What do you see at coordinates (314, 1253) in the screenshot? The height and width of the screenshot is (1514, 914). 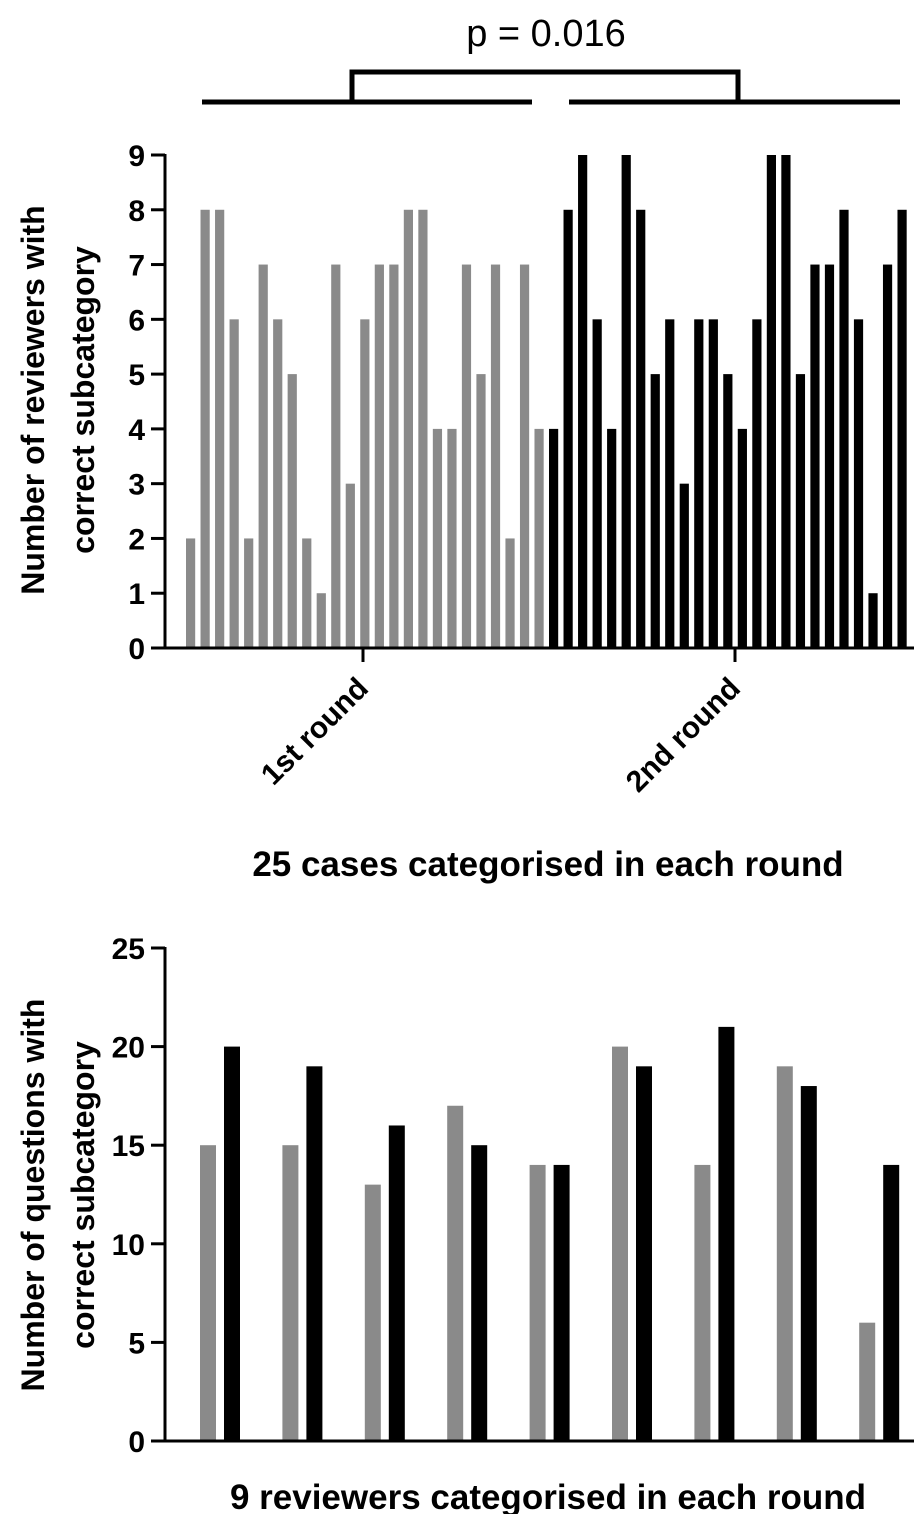 I see `chart2-bar-reviewer-2-round2` at bounding box center [314, 1253].